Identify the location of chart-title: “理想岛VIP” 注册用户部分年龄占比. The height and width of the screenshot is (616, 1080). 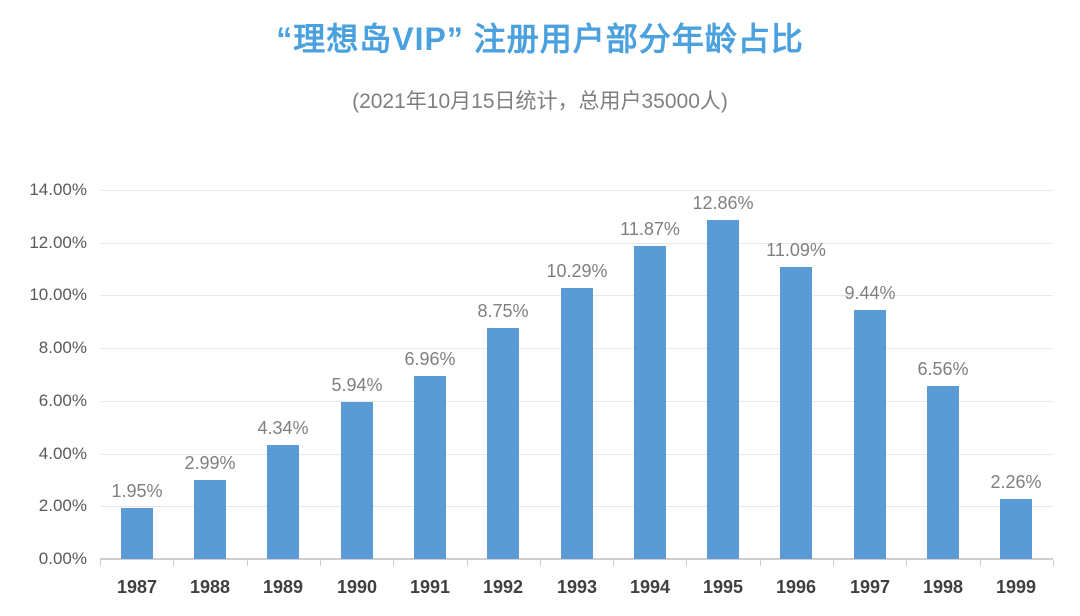
(540, 39).